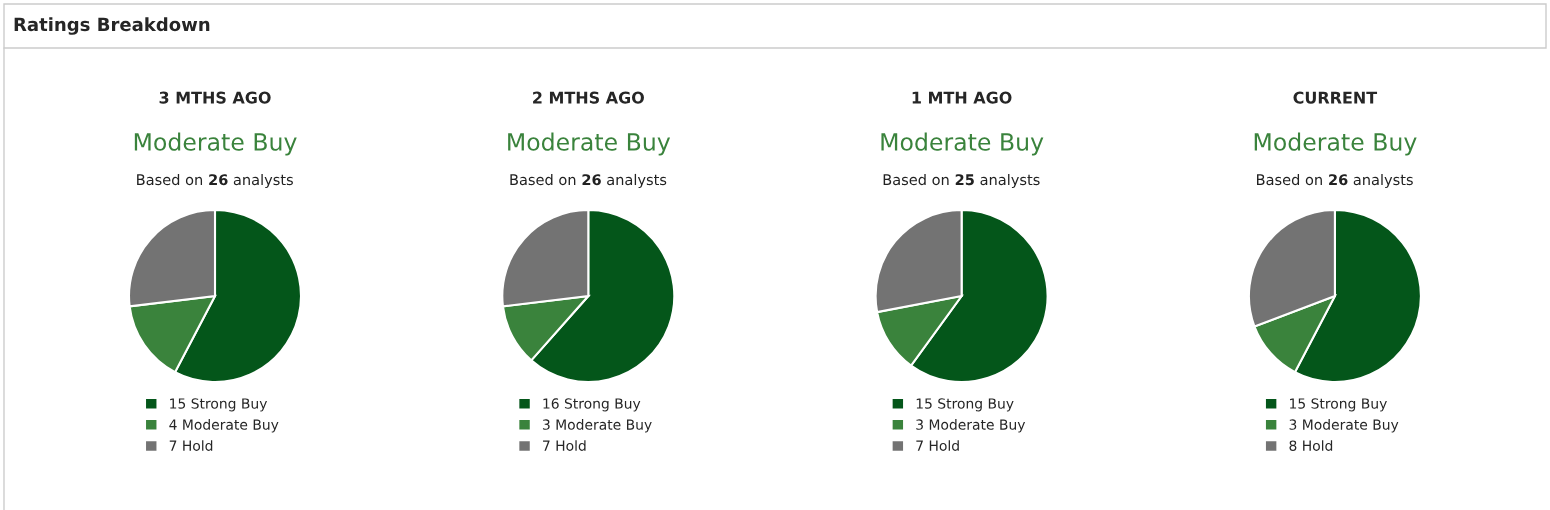 The image size is (1550, 510). What do you see at coordinates (588, 97) in the screenshot?
I see `chart-title: 2 MTHS AGO` at bounding box center [588, 97].